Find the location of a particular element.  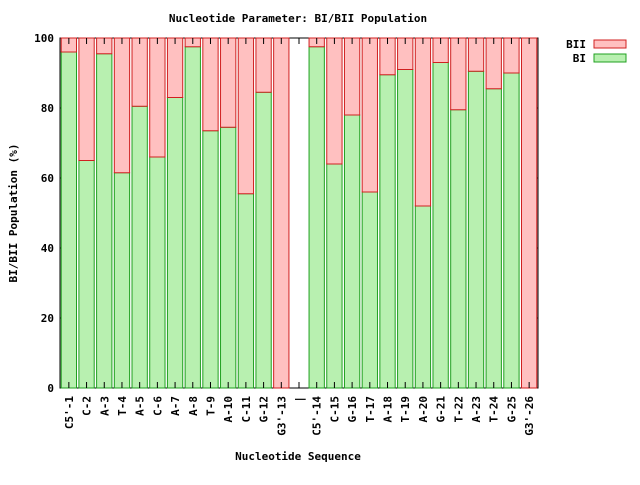

y-tick-label: 20 is located at coordinates (47, 318).